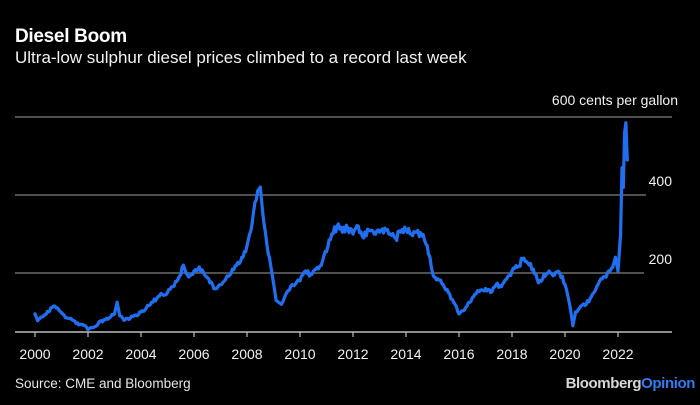  Describe the element at coordinates (405, 354) in the screenshot. I see `x-tick-label-2014: 2014` at that location.